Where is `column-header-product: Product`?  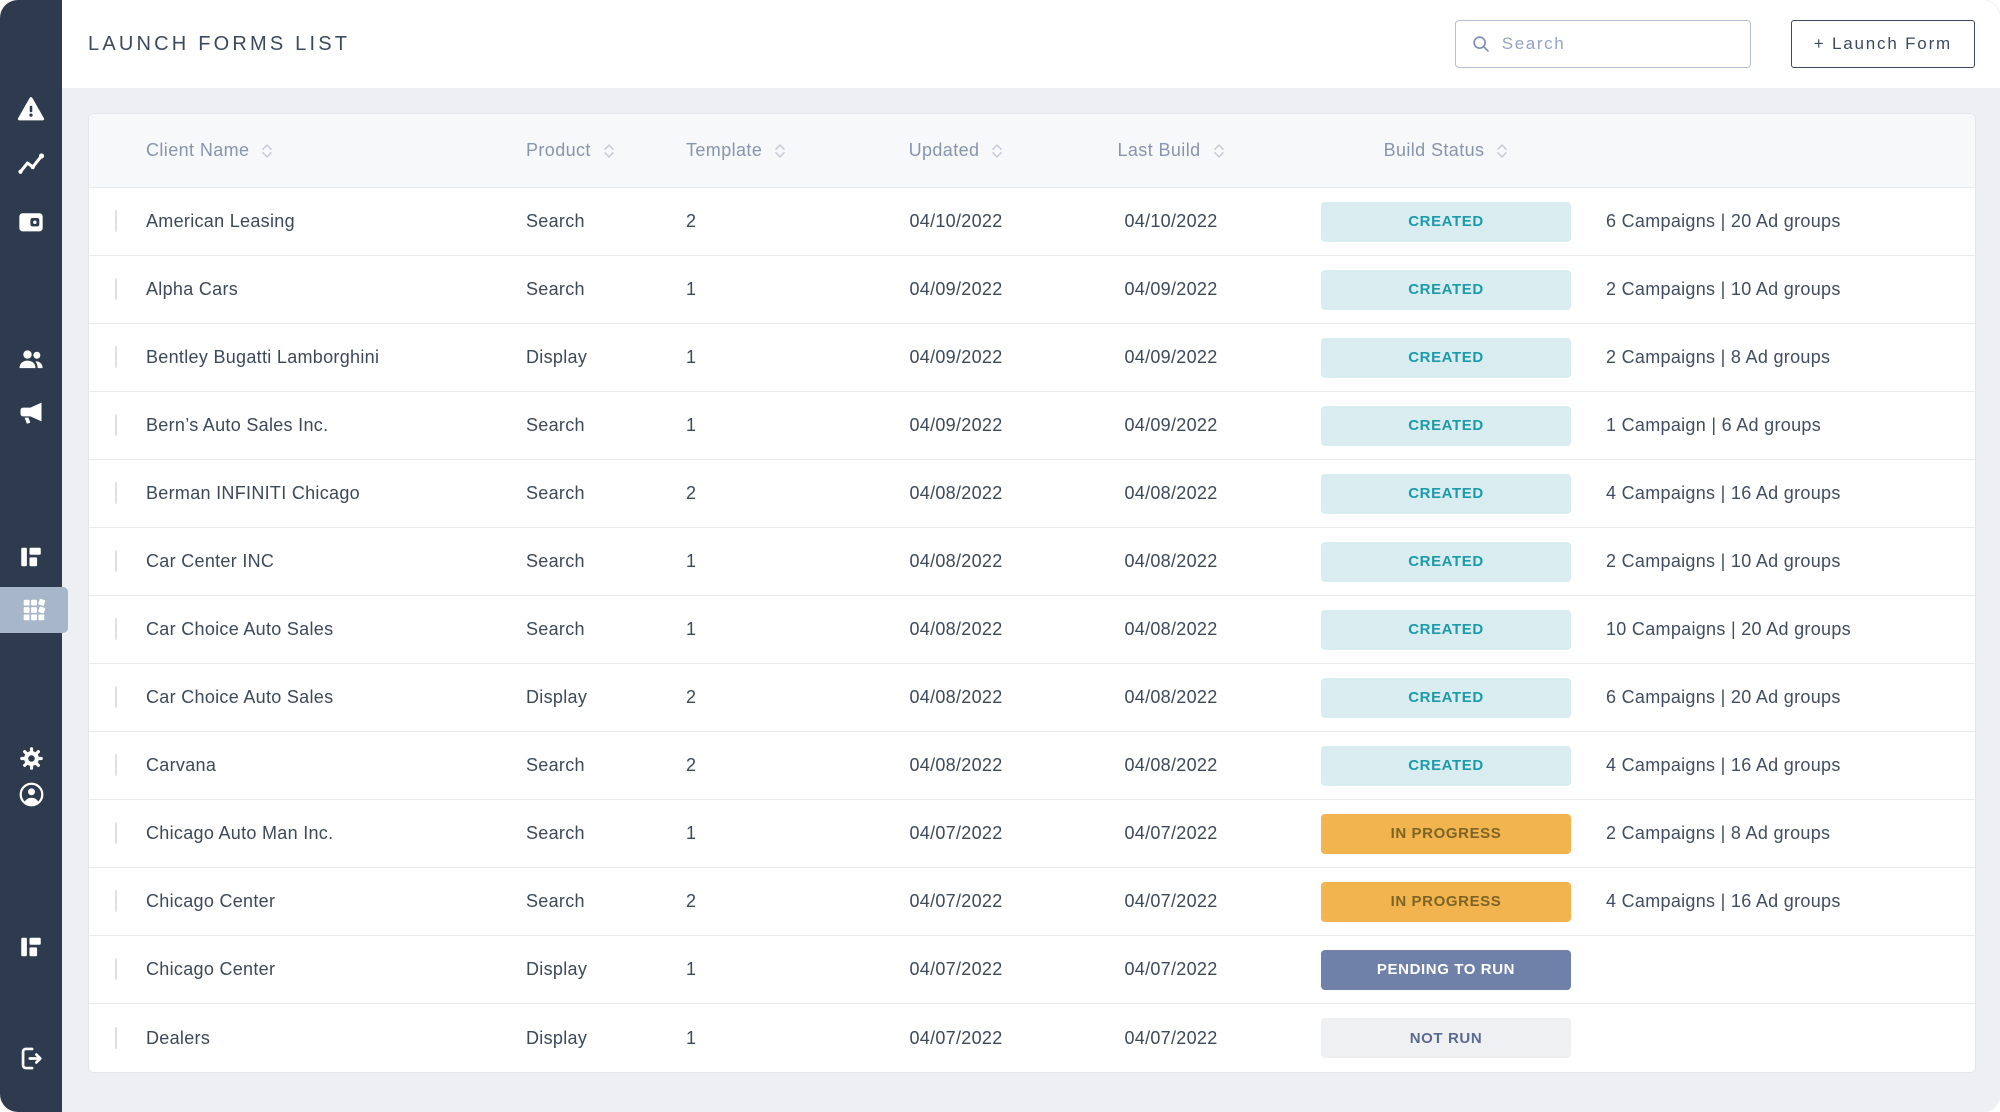
column-header-product: Product is located at coordinates (606, 150).